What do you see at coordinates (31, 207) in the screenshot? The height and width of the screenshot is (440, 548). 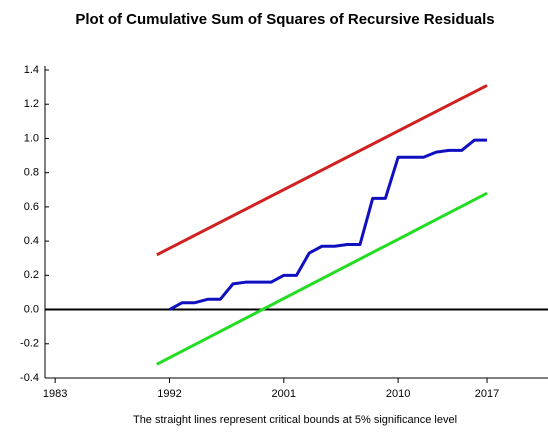 I see `y-tick-label: 0.6` at bounding box center [31, 207].